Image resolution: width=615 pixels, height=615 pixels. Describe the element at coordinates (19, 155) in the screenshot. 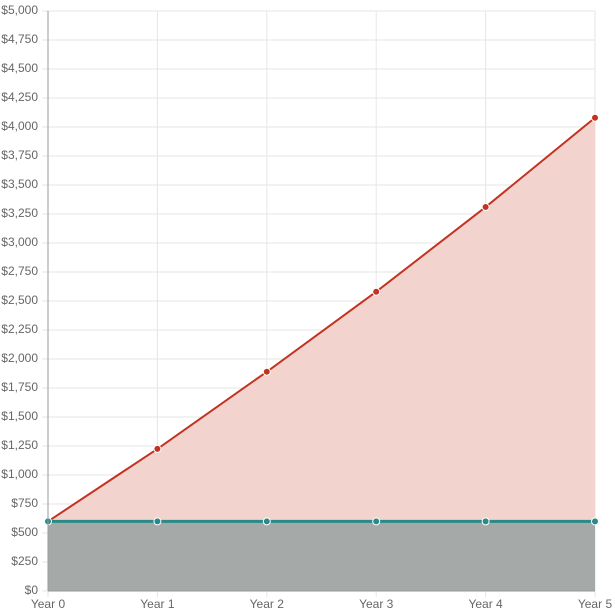

I see `y-tick-label: $3,750` at that location.